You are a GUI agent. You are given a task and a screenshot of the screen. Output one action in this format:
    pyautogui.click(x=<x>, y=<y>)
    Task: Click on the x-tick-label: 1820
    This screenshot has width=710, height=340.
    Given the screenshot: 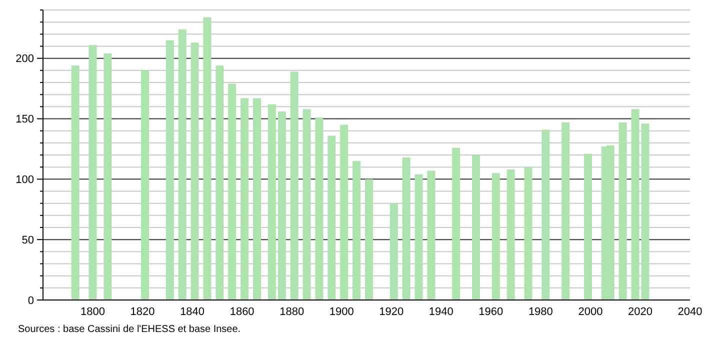 What is the action you would take?
    pyautogui.click(x=142, y=312)
    